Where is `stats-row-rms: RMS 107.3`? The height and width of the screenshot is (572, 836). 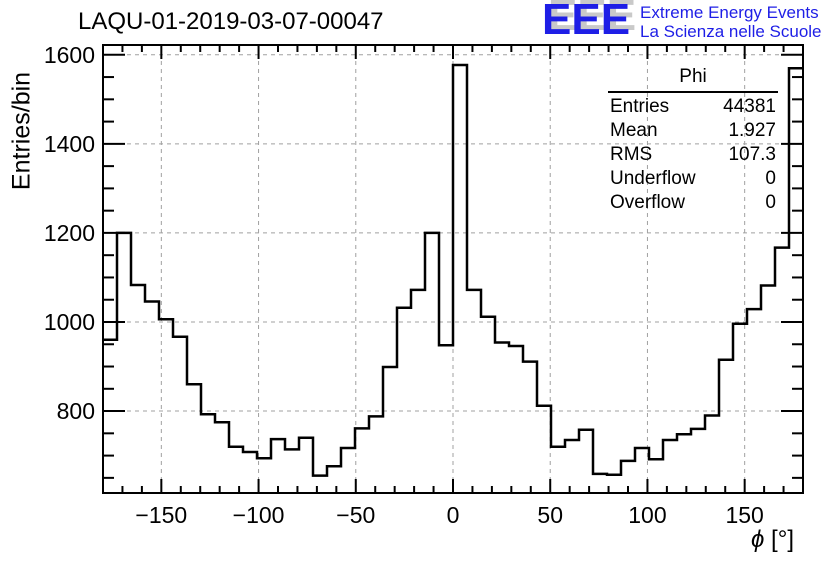
stats-row-rms: RMS 107.3 is located at coordinates (693, 155).